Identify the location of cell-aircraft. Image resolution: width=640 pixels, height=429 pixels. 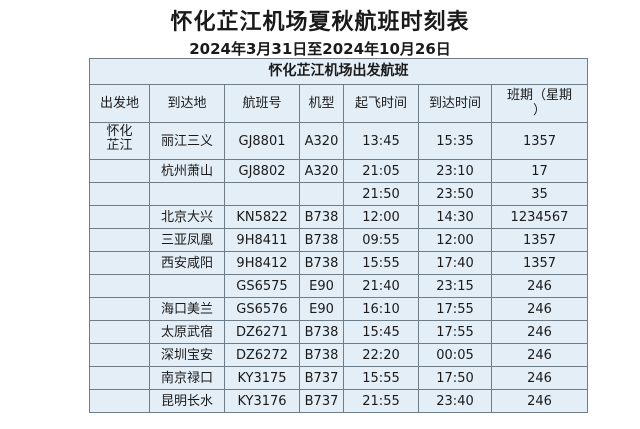
(321, 194).